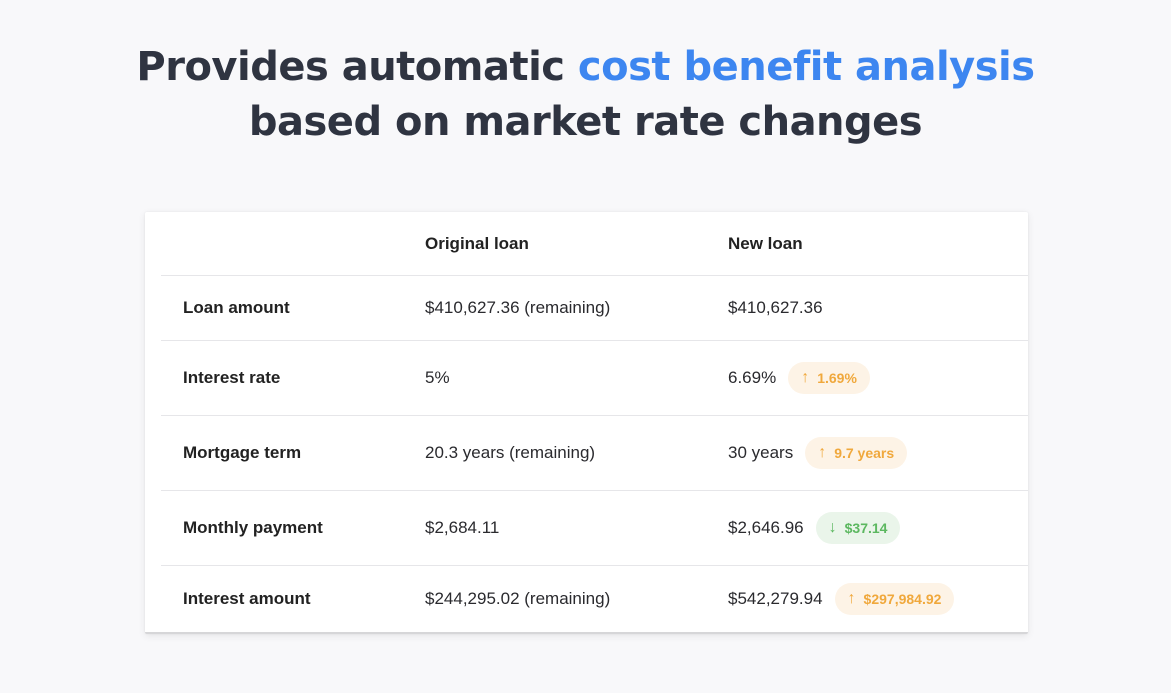 The height and width of the screenshot is (693, 1171). Describe the element at coordinates (236, 307) in the screenshot. I see `row-label: Loan amount` at that location.